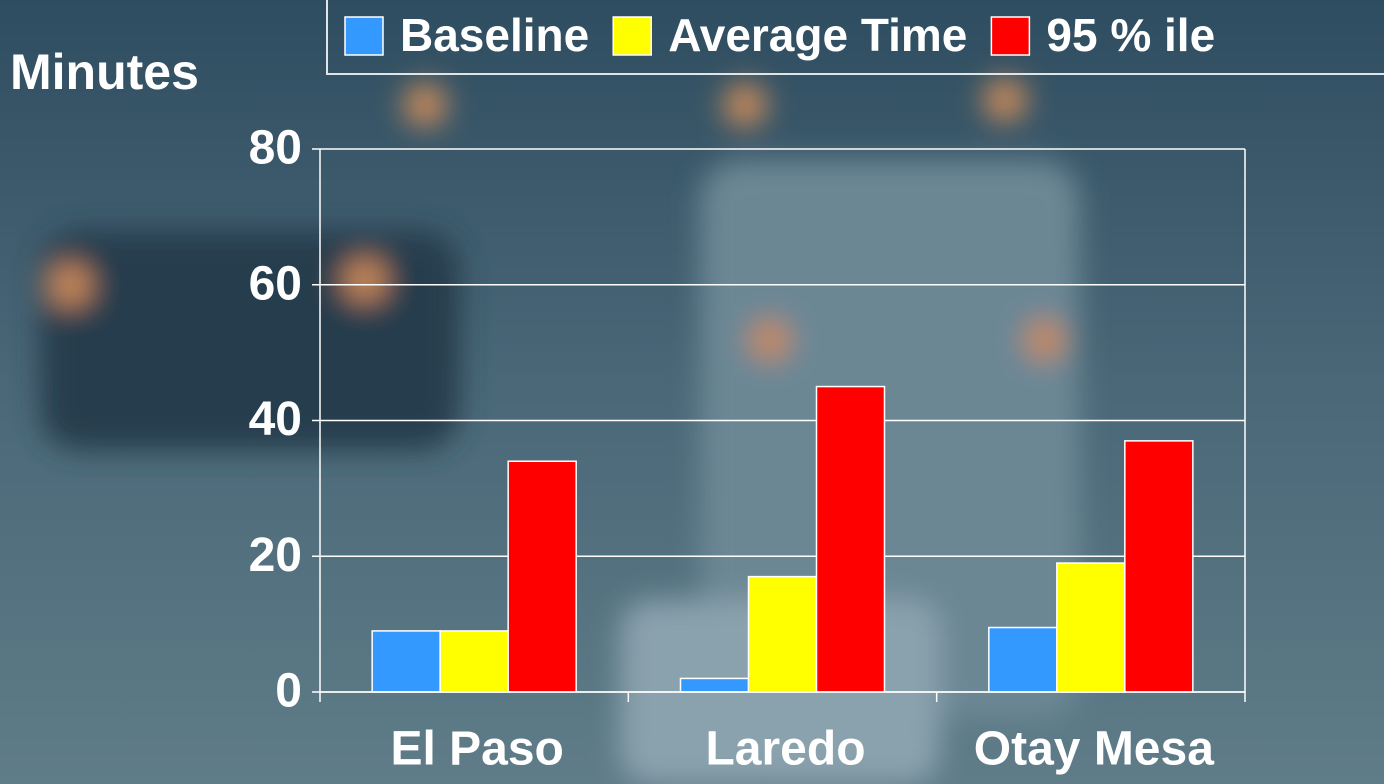 The height and width of the screenshot is (784, 1384). I want to click on x-tick-label: El Paso, so click(476, 749).